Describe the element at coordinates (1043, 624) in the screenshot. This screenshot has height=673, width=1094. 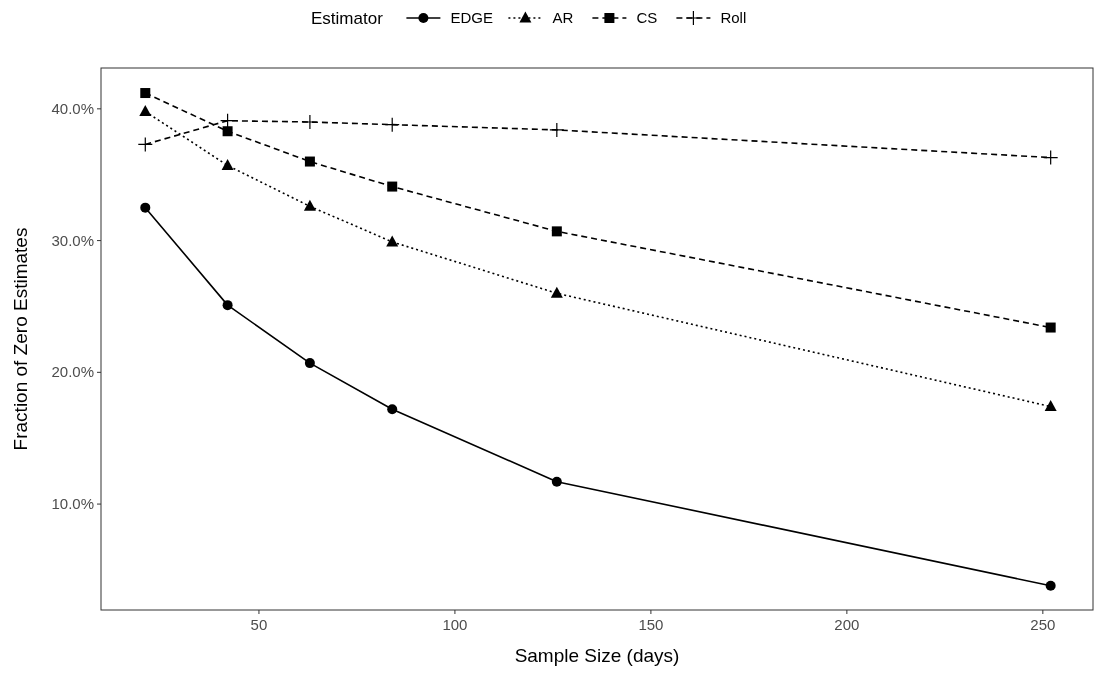
I see `x-tick-label: 250` at that location.